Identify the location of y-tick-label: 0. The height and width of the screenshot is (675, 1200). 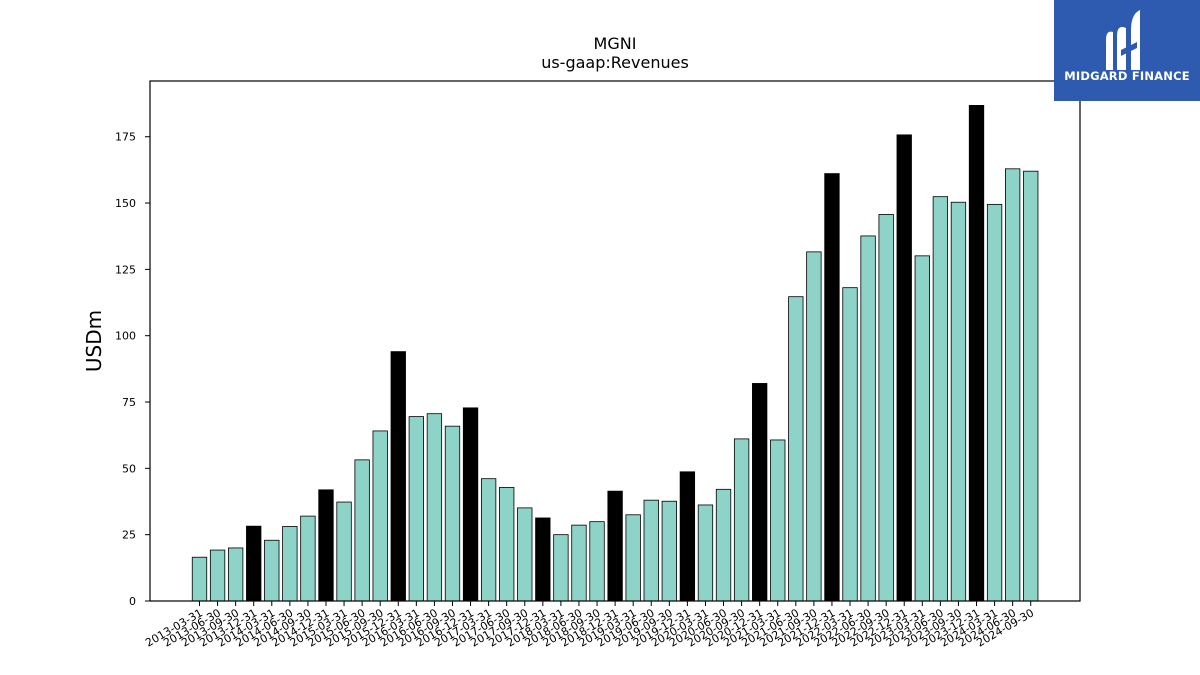
(132, 601).